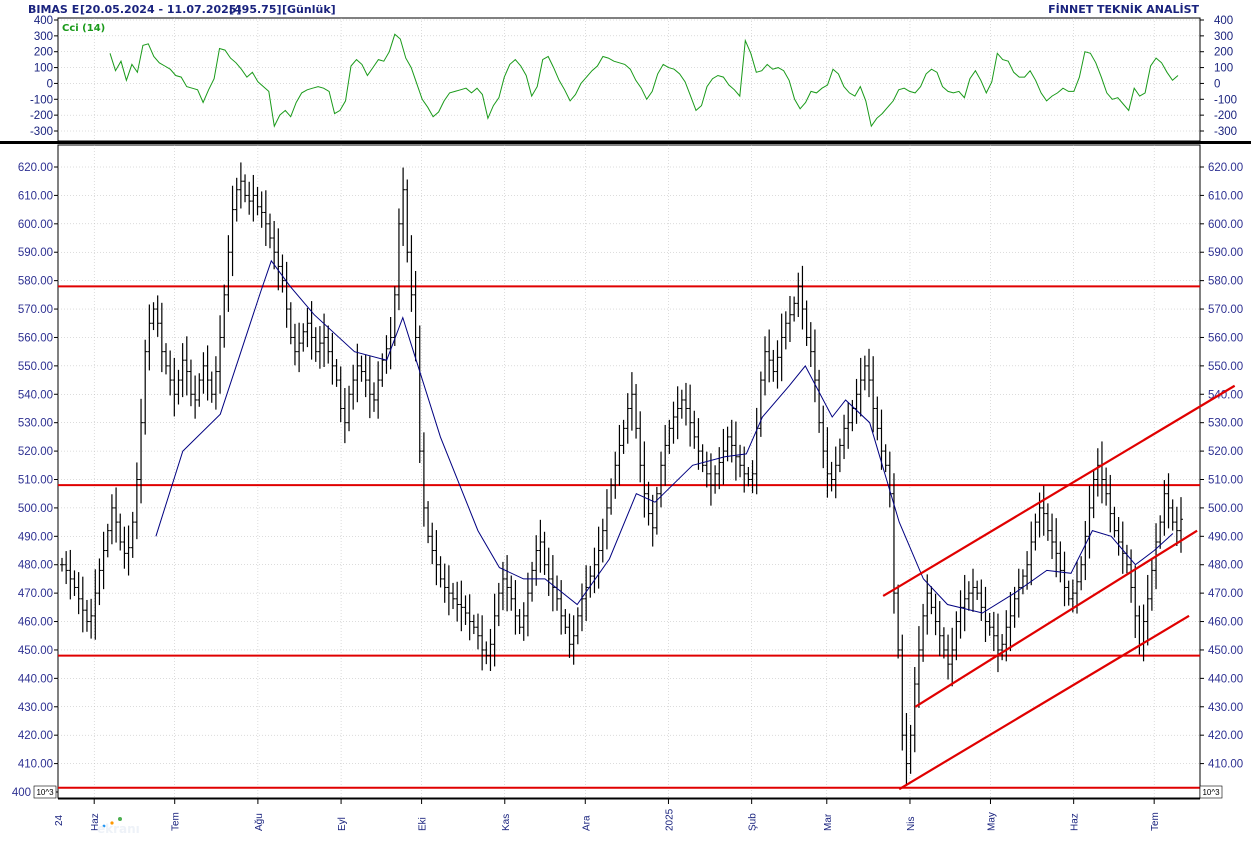  Describe the element at coordinates (35, 452) in the screenshot. I see `price-tick-label: 520.00` at that location.